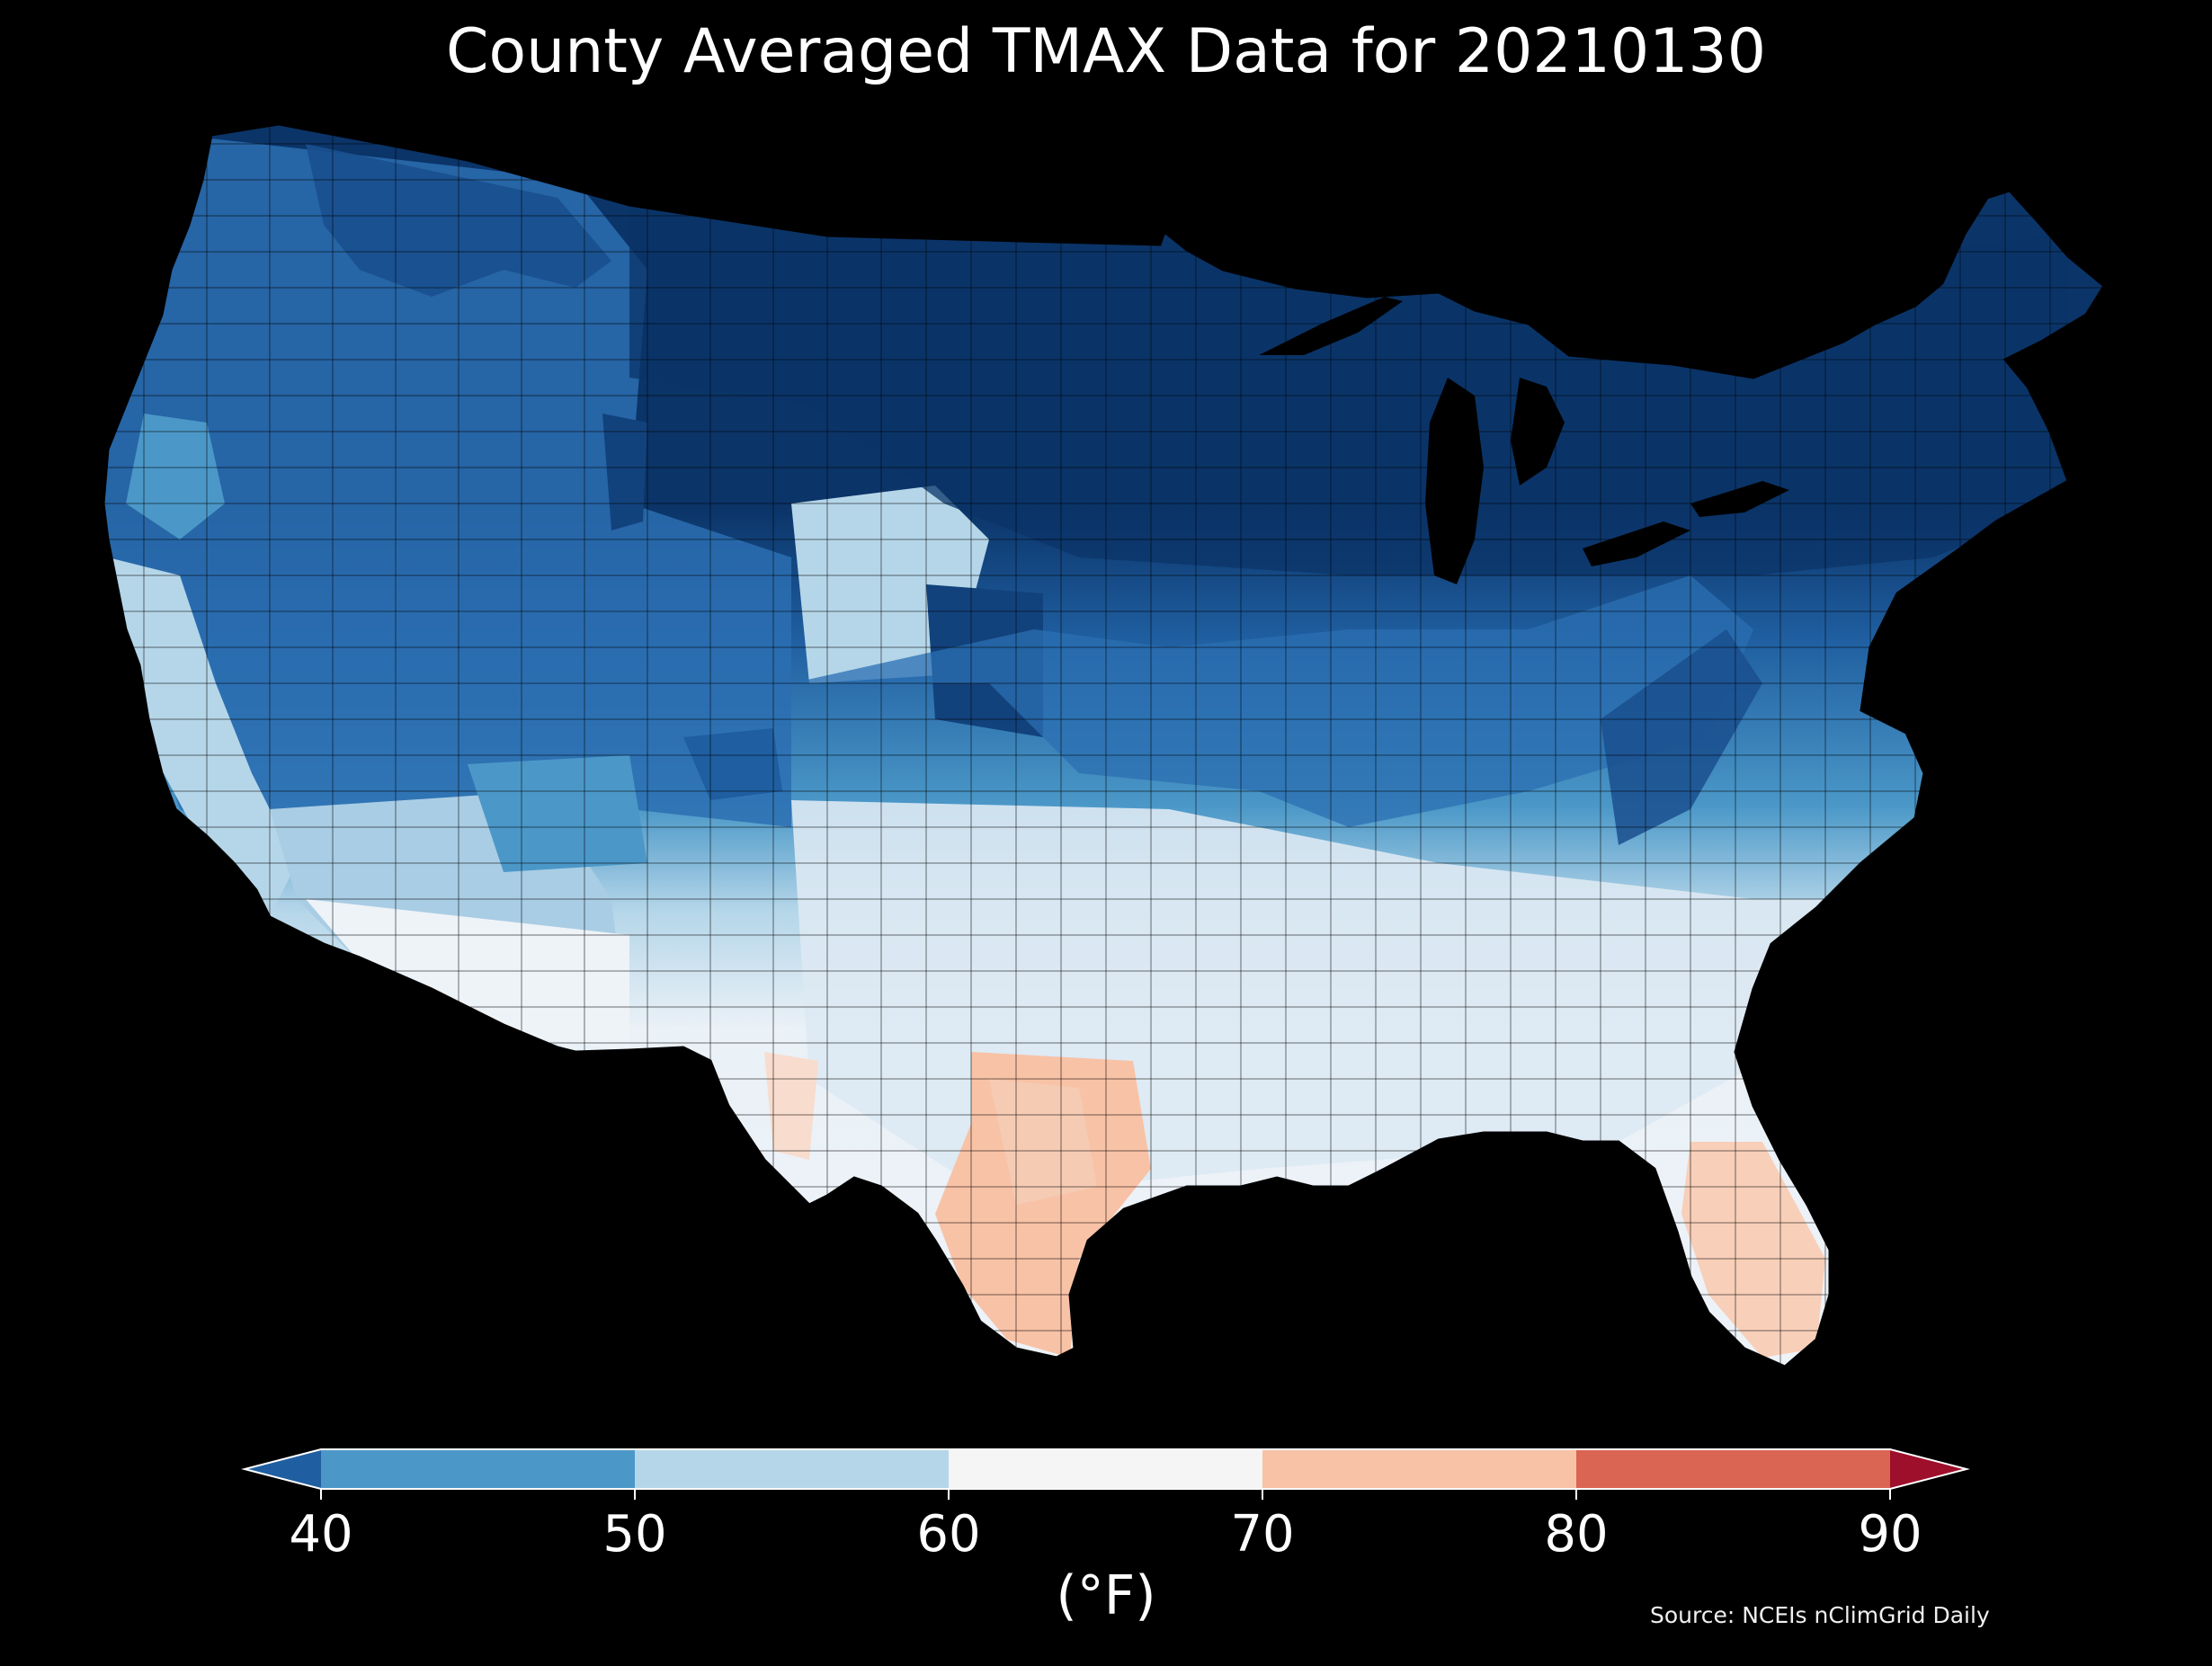 The width and height of the screenshot is (2212, 1666). What do you see at coordinates (634, 1535) in the screenshot?
I see `colorbar-tick-label: 50` at bounding box center [634, 1535].